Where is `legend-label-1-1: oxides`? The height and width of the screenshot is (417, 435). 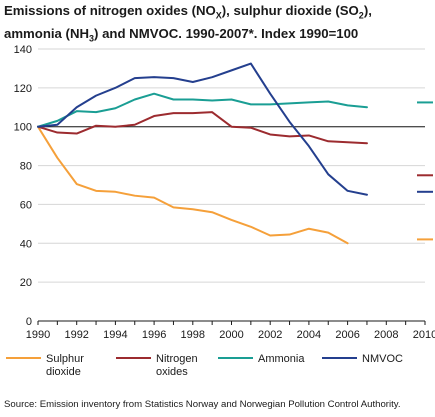
legend-label-1-1: oxides is located at coordinates (172, 372).